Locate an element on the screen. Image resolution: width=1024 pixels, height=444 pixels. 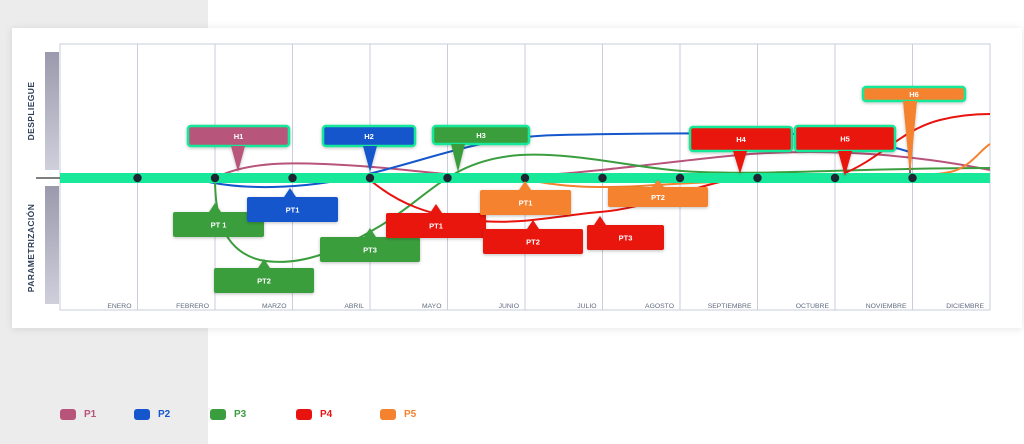
project-curve-p1 is located at coordinates (602, 165).